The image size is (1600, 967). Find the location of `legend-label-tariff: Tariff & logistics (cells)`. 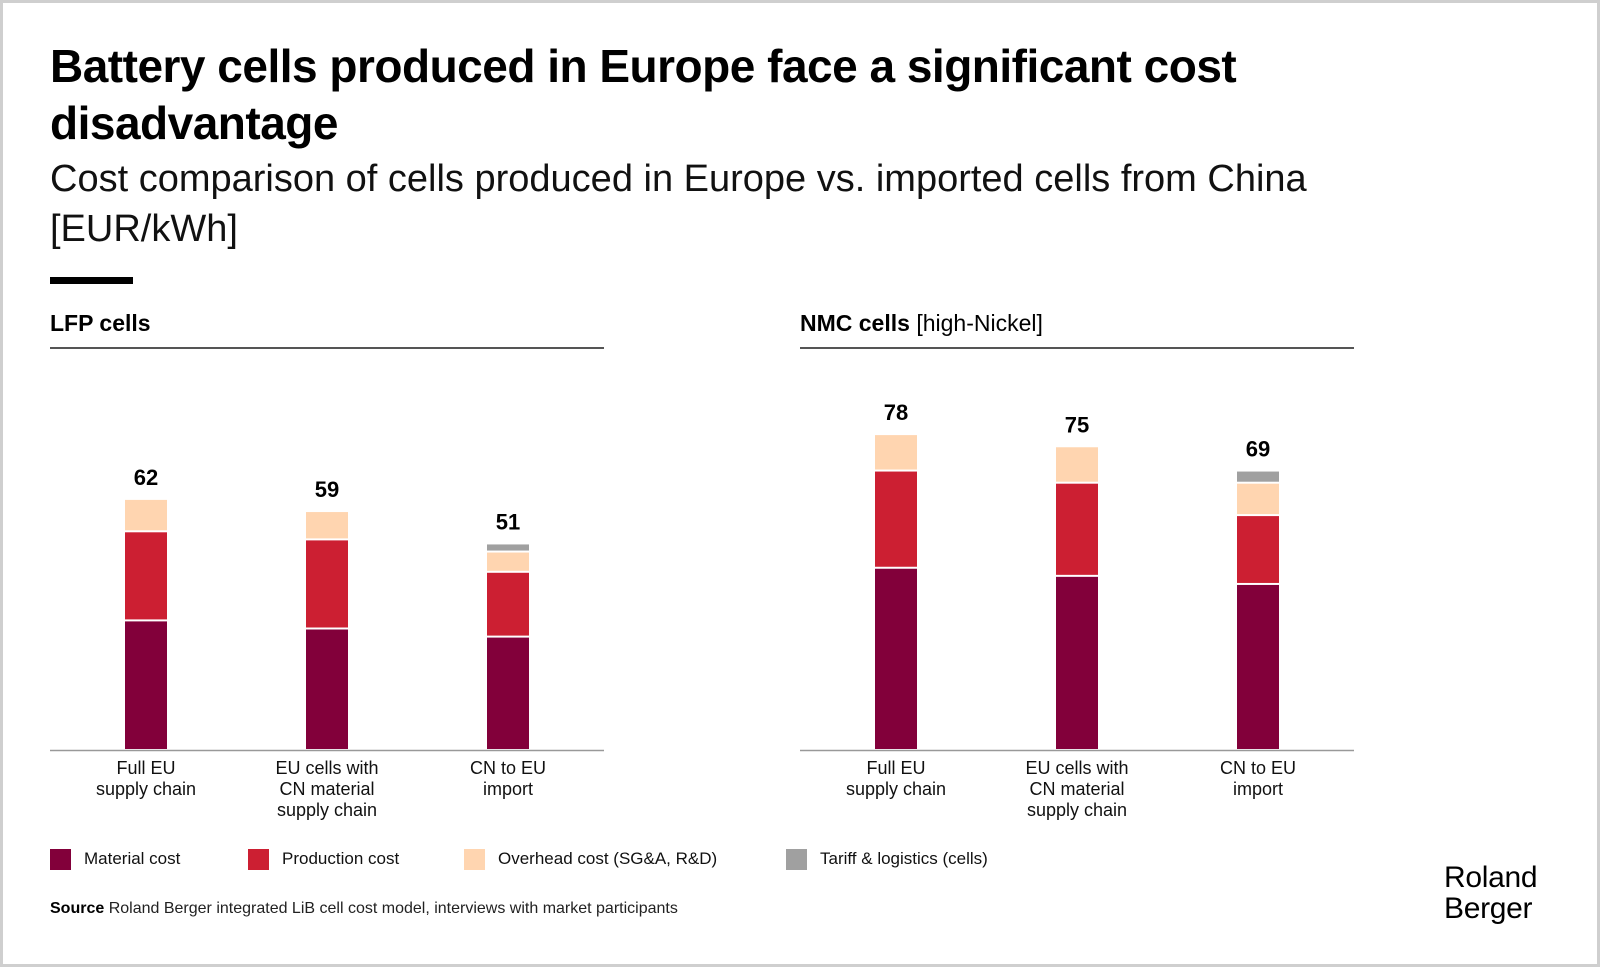

legend-label-tariff: Tariff & logistics (cells) is located at coordinates (904, 858).